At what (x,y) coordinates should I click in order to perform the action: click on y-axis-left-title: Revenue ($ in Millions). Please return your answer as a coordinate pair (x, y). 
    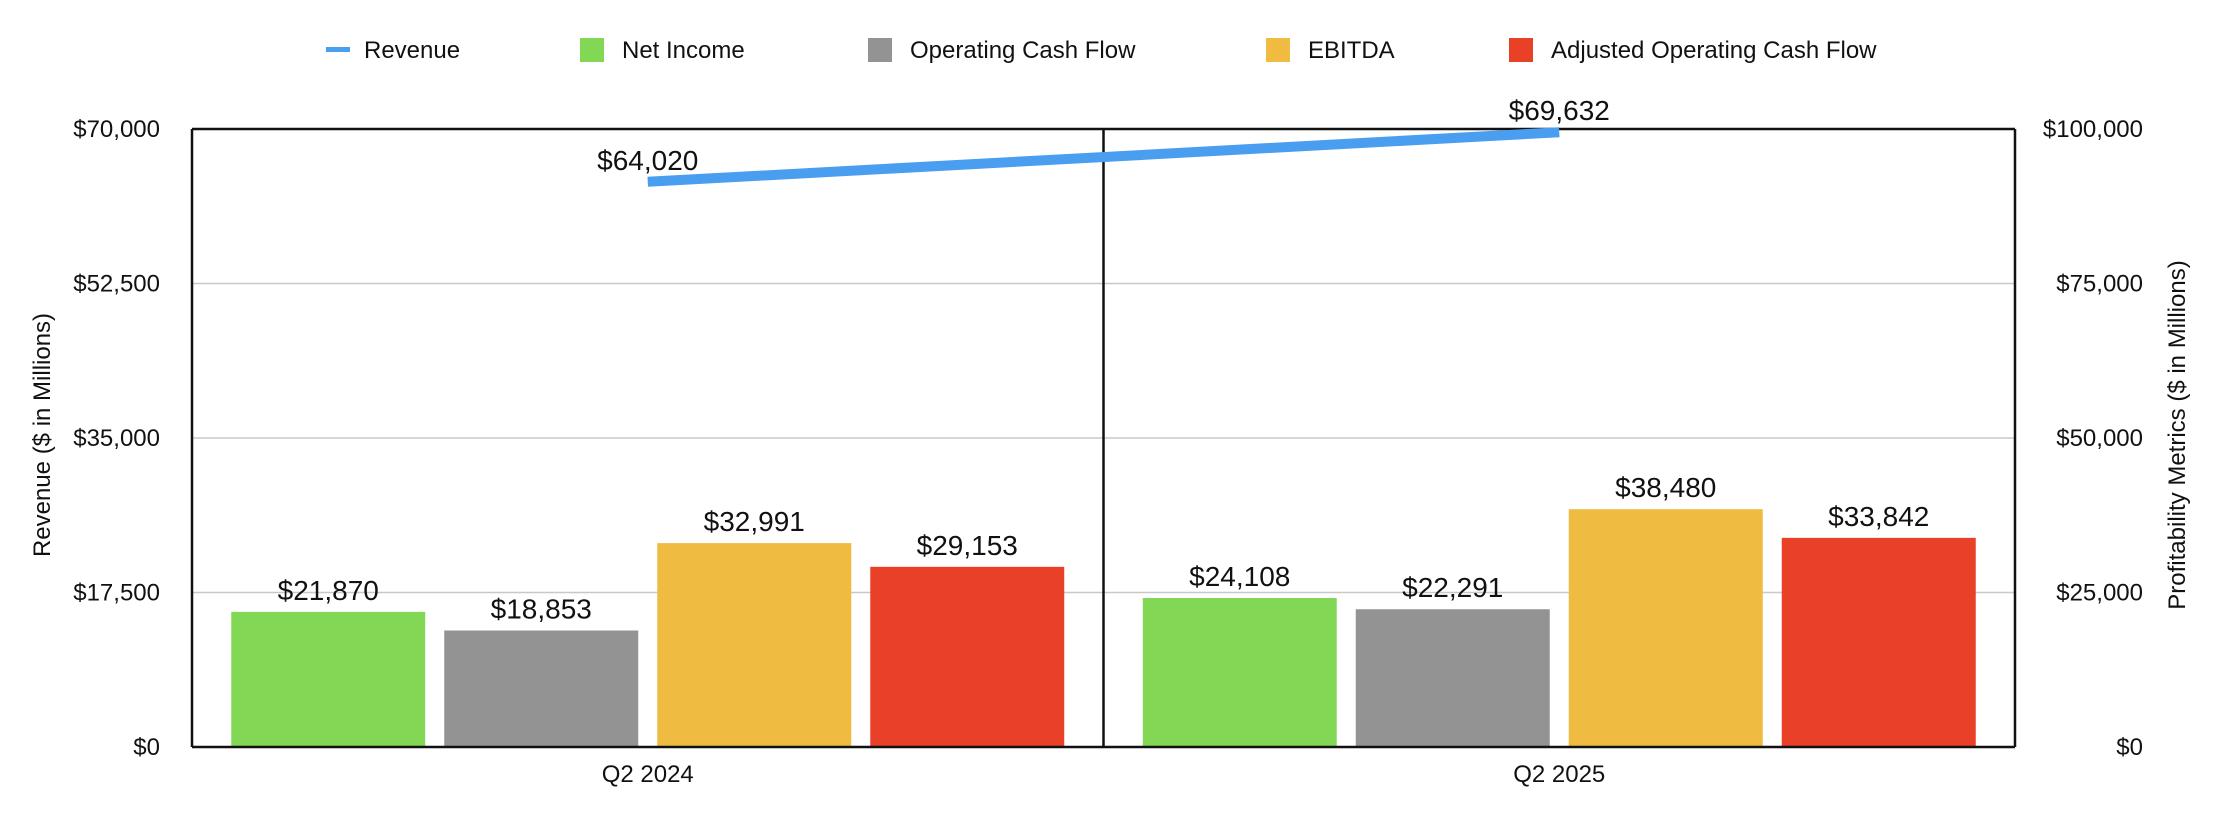
    Looking at the image, I should click on (42, 435).